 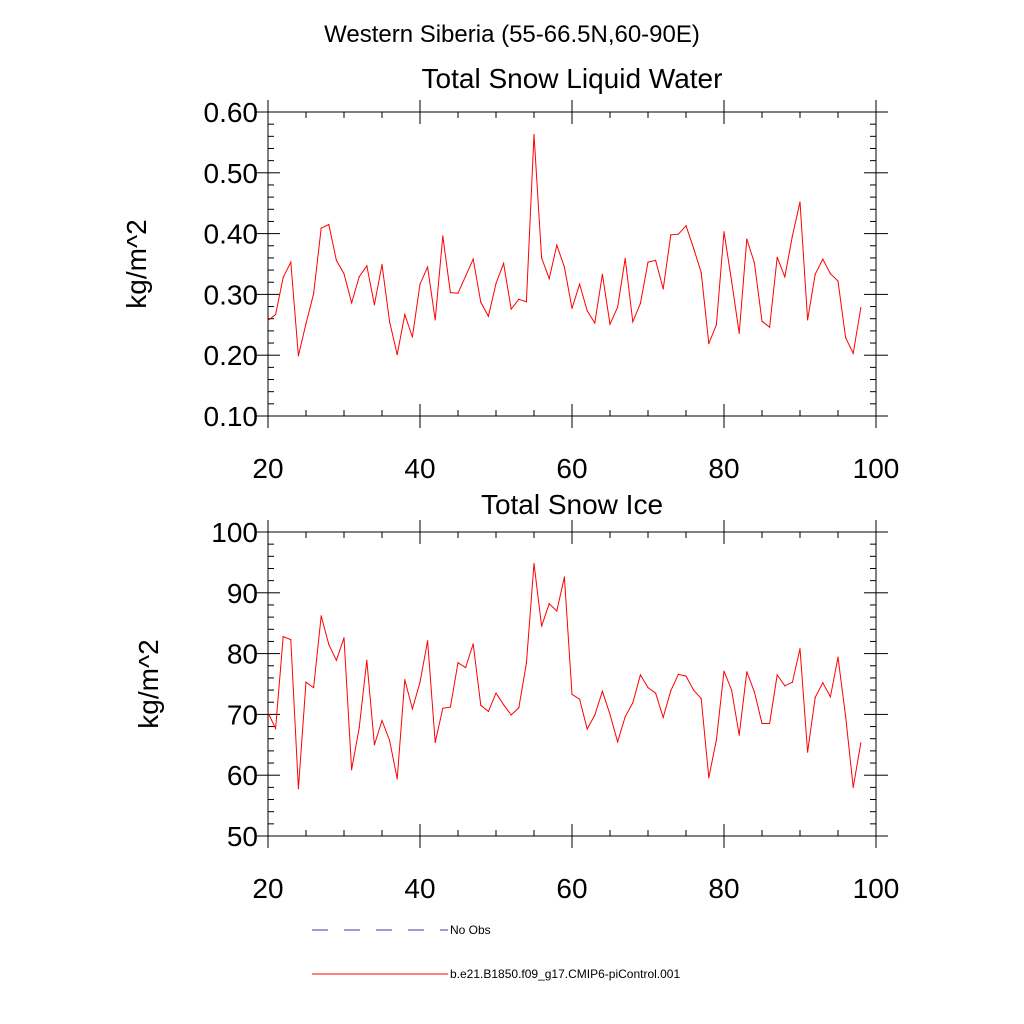 I want to click on x-tick-label: 60, so click(x=571, y=468).